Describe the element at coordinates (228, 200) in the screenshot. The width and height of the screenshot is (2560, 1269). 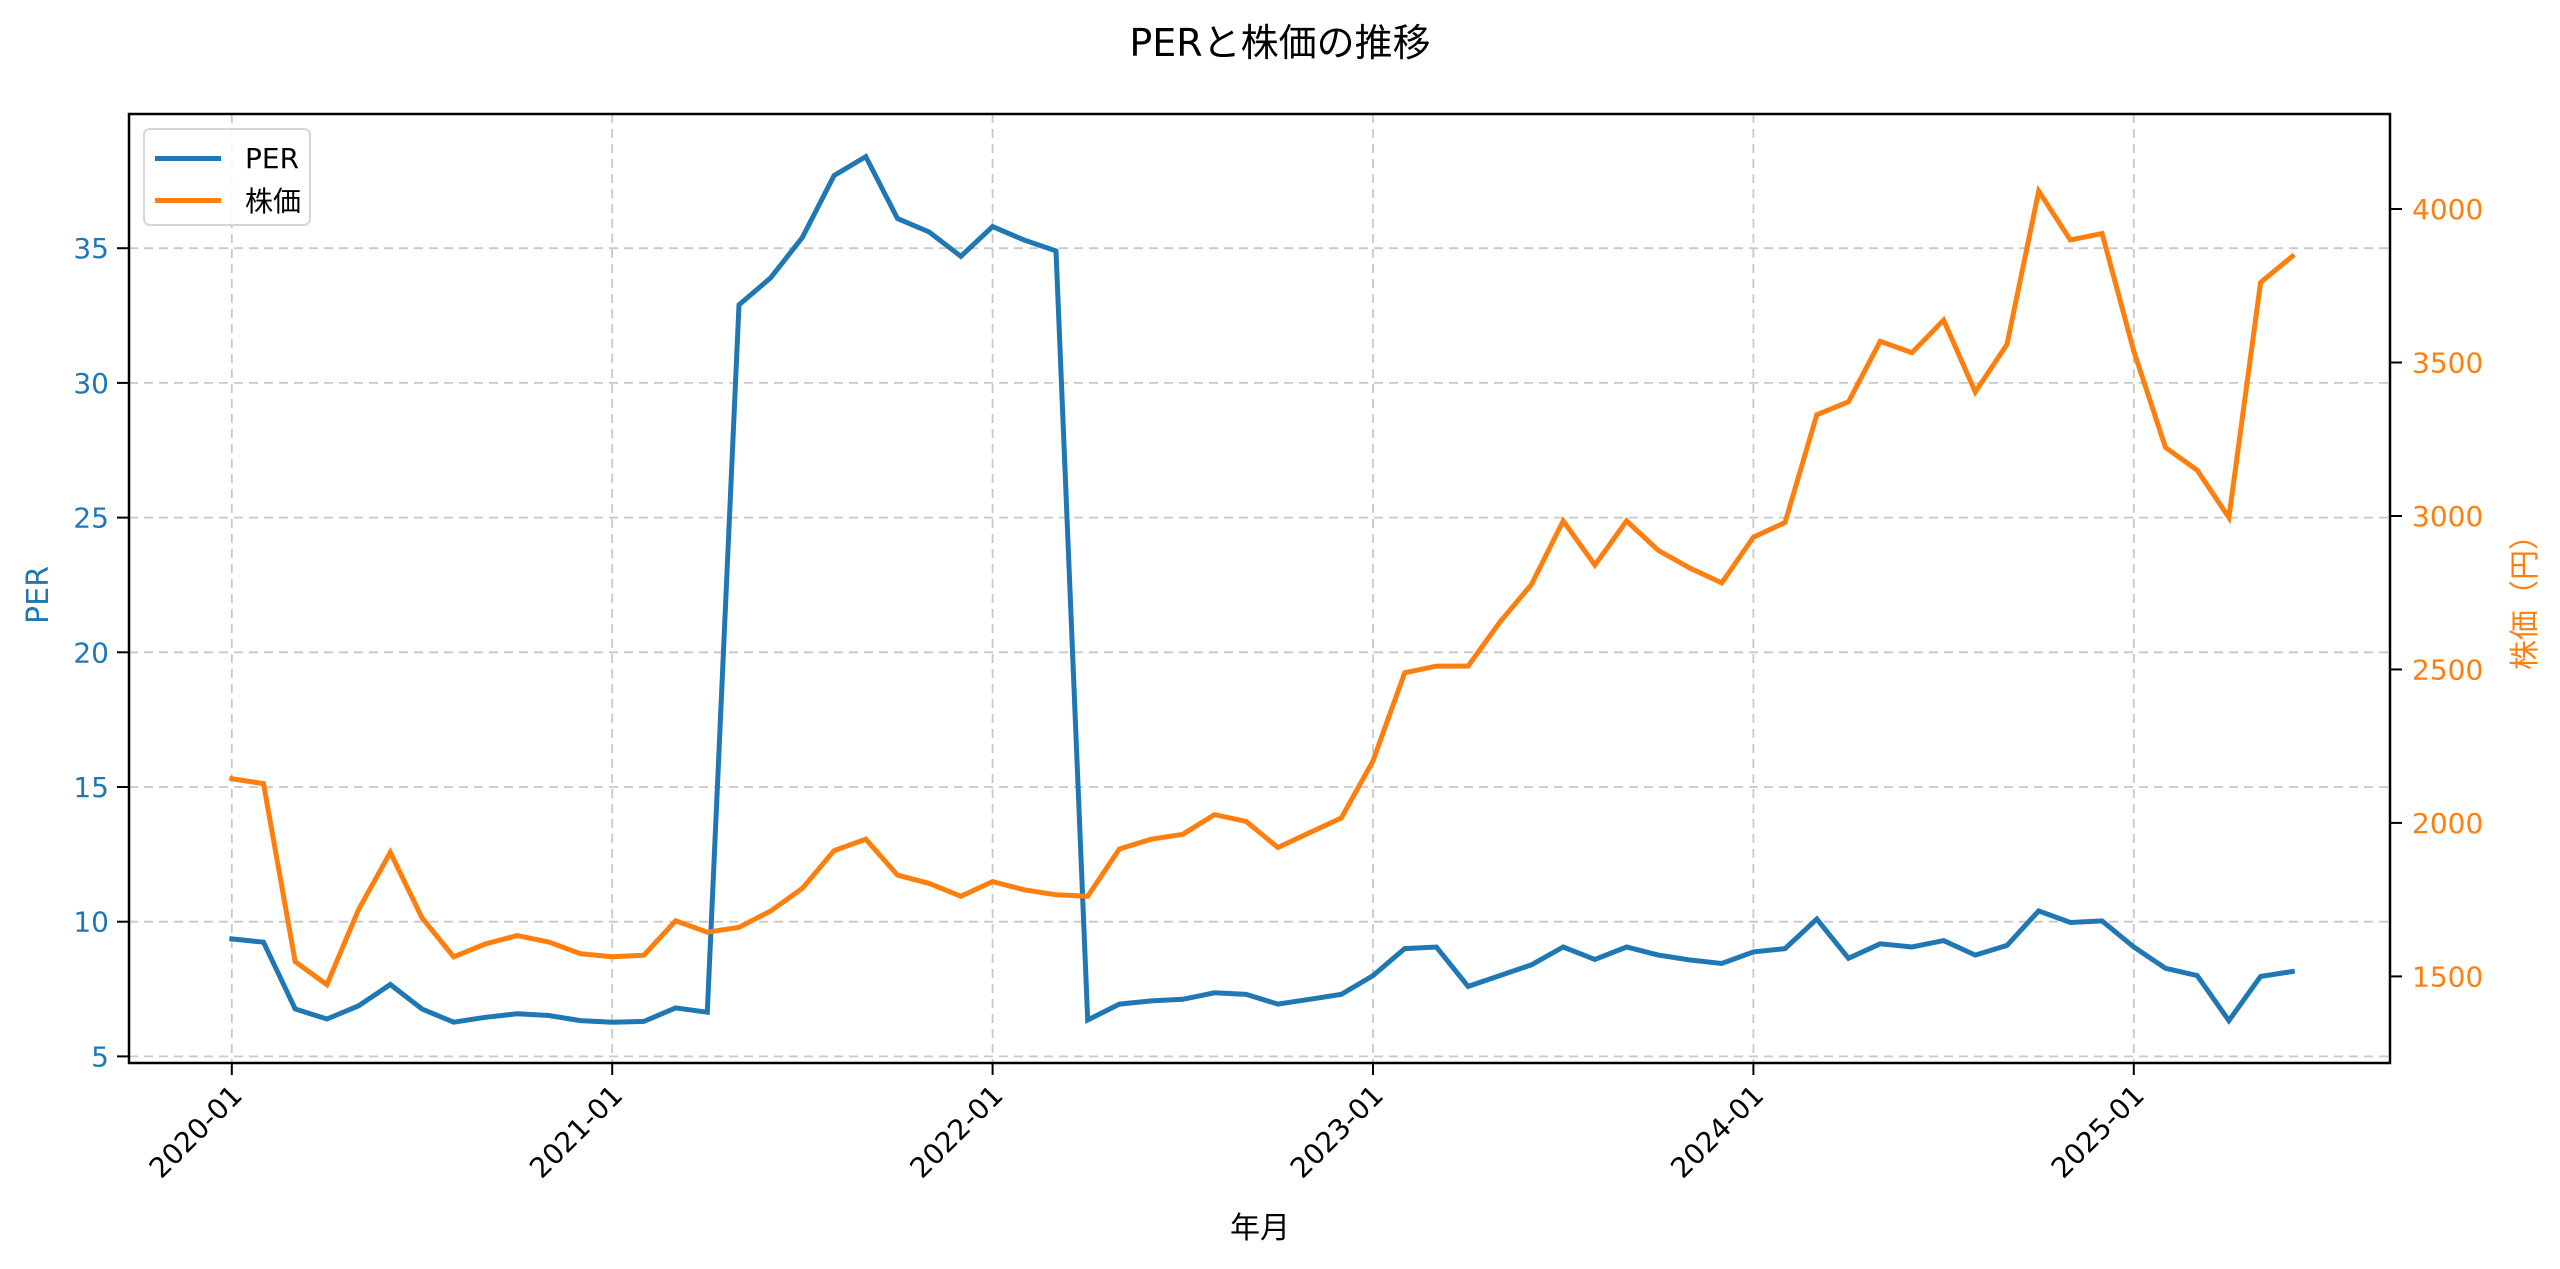
I see `legend-item-price: 株価` at that location.